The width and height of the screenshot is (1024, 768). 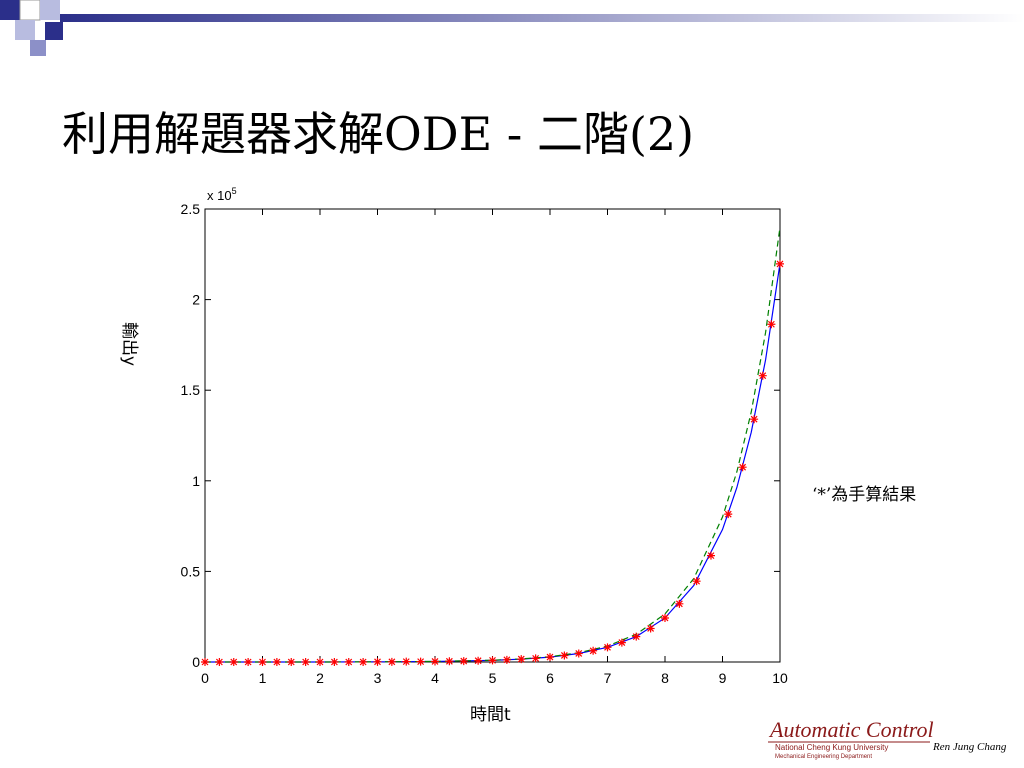 I want to click on slide-title: 利用解題器求解ODE - 二階(2), so click(x=378, y=134).